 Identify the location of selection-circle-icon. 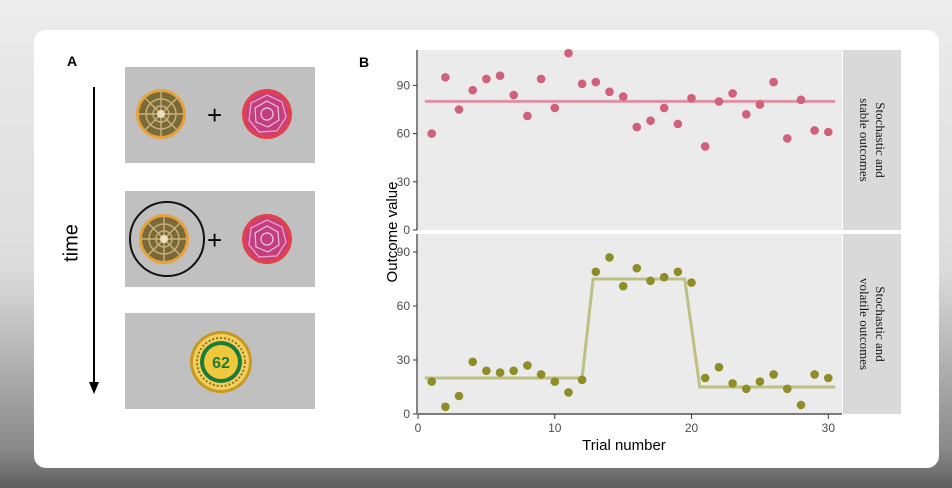
(167, 239).